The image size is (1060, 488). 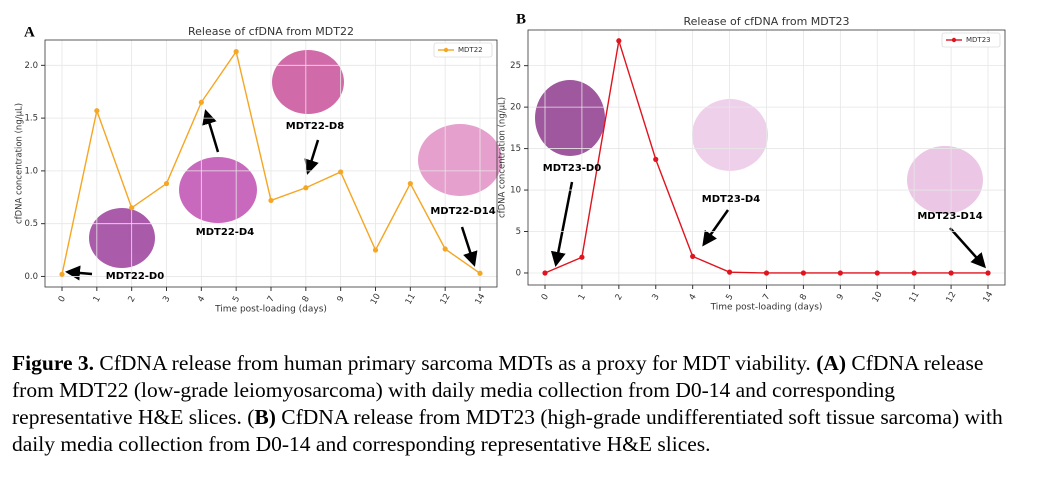 I want to click on annotation: MDT22-D0, so click(x=135, y=276).